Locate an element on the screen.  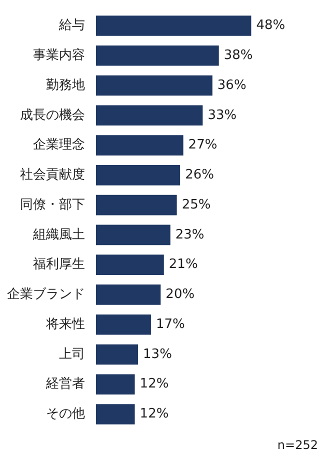
data-label: 13% is located at coordinates (157, 354).